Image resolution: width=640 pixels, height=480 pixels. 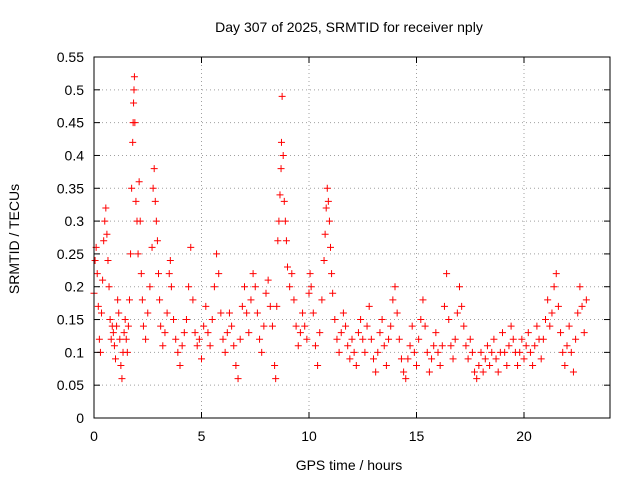 I want to click on y-tick-label: 0.05, so click(x=70, y=385).